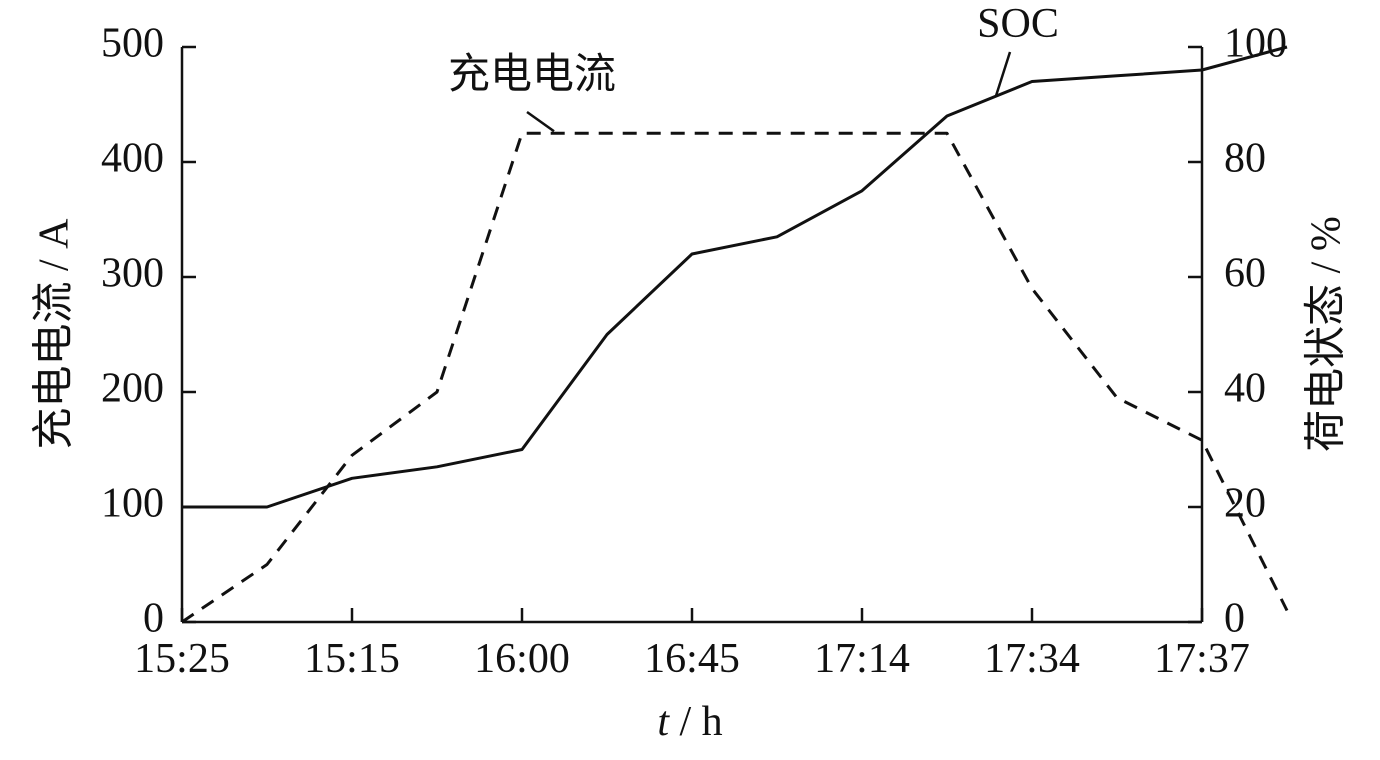  Describe the element at coordinates (148, 331) in the screenshot. I see `left-y-axis-ticks: 0 100 200 300 400 500` at that location.